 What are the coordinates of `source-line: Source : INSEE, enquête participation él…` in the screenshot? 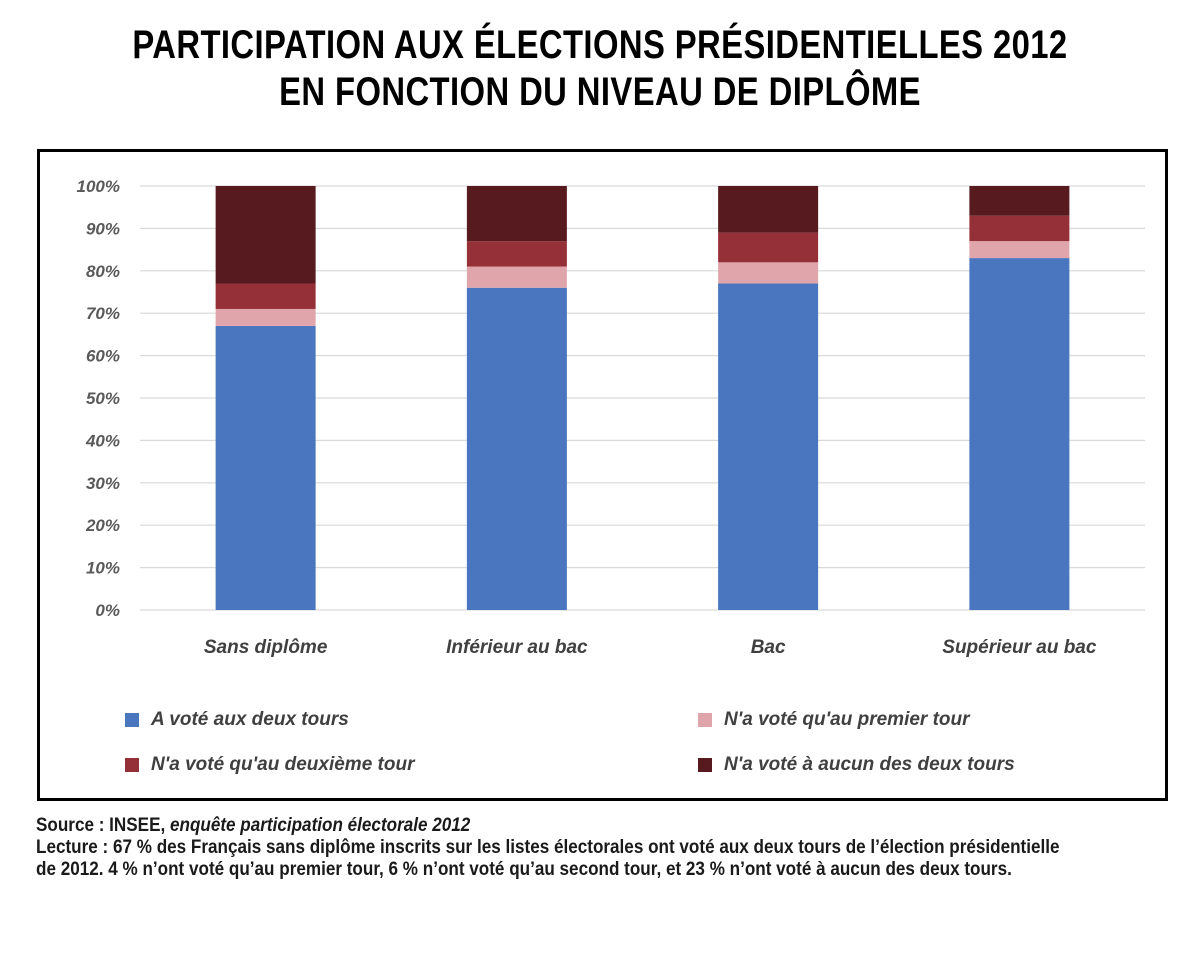 It's located at (549, 826).